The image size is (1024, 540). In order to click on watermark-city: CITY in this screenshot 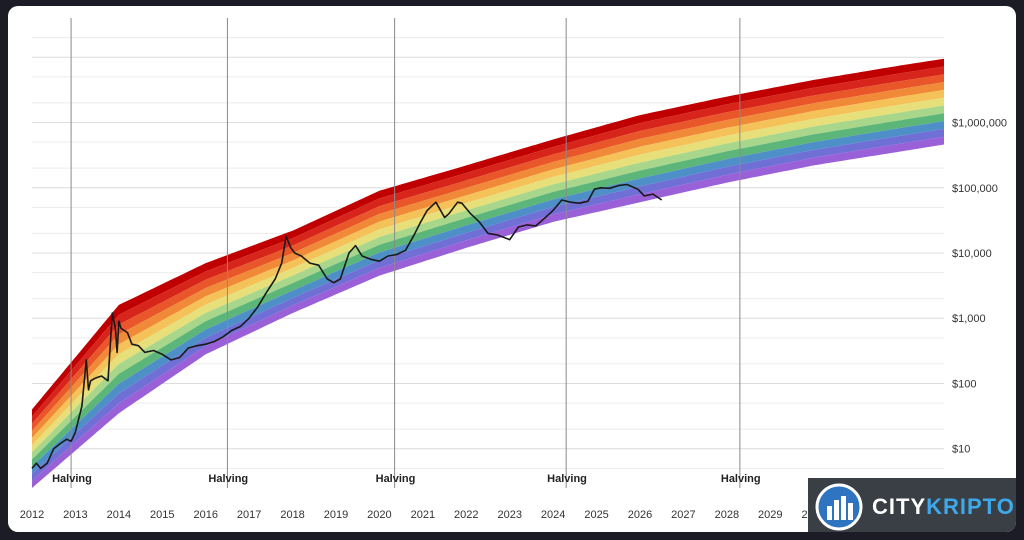, I will do `click(899, 506)`.